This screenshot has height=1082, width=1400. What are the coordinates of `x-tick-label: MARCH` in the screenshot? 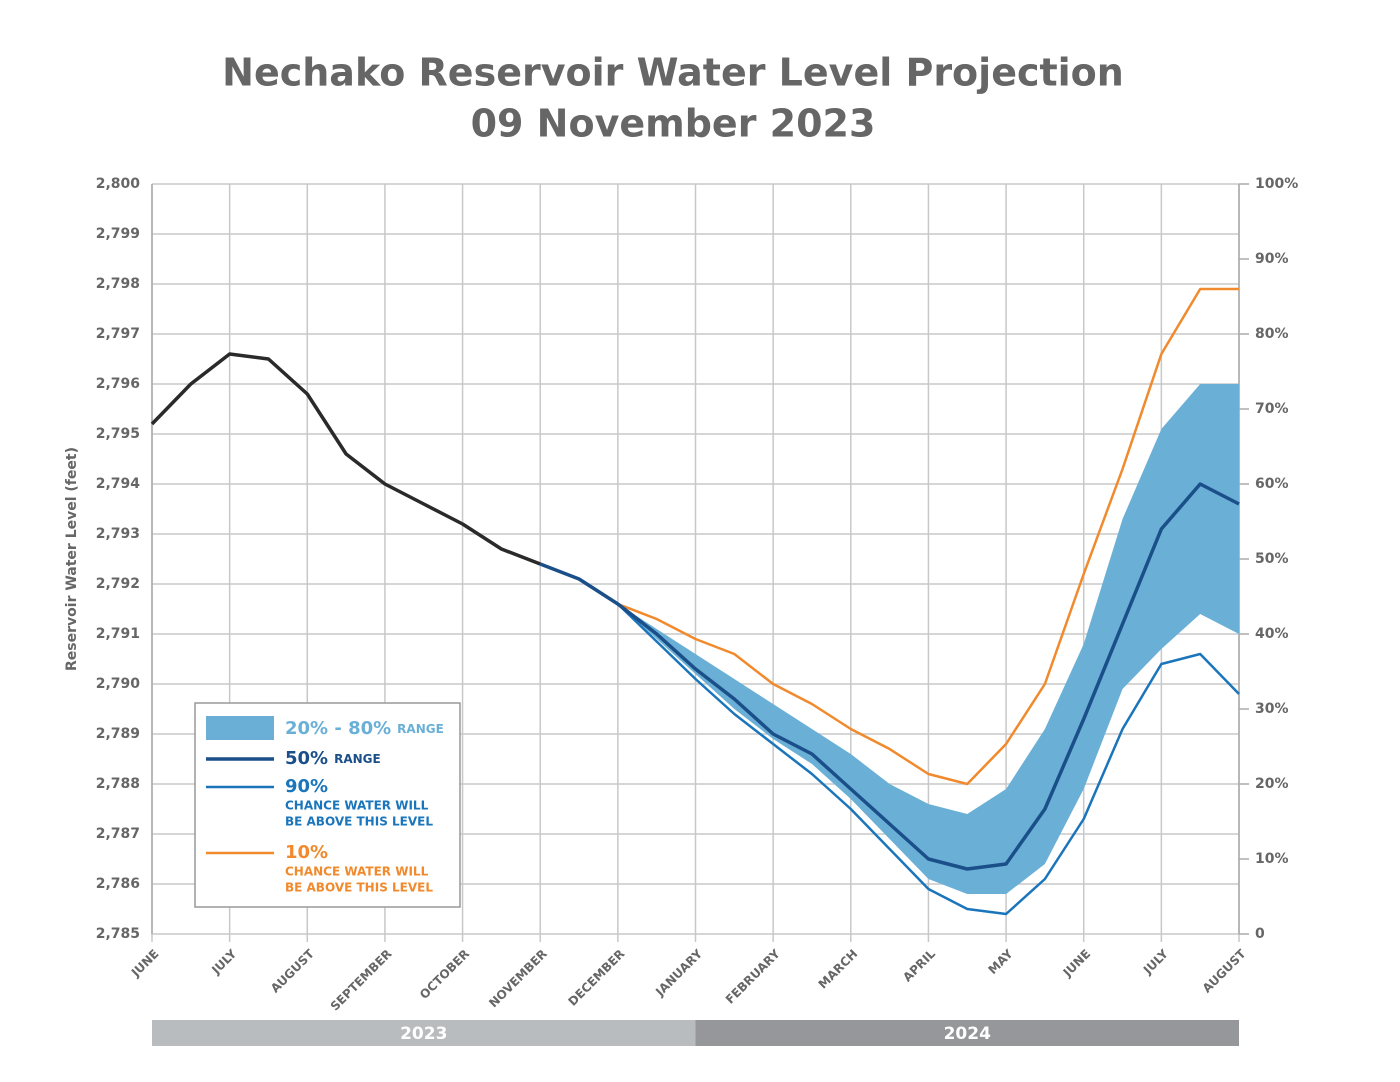 It's located at (838, 969).